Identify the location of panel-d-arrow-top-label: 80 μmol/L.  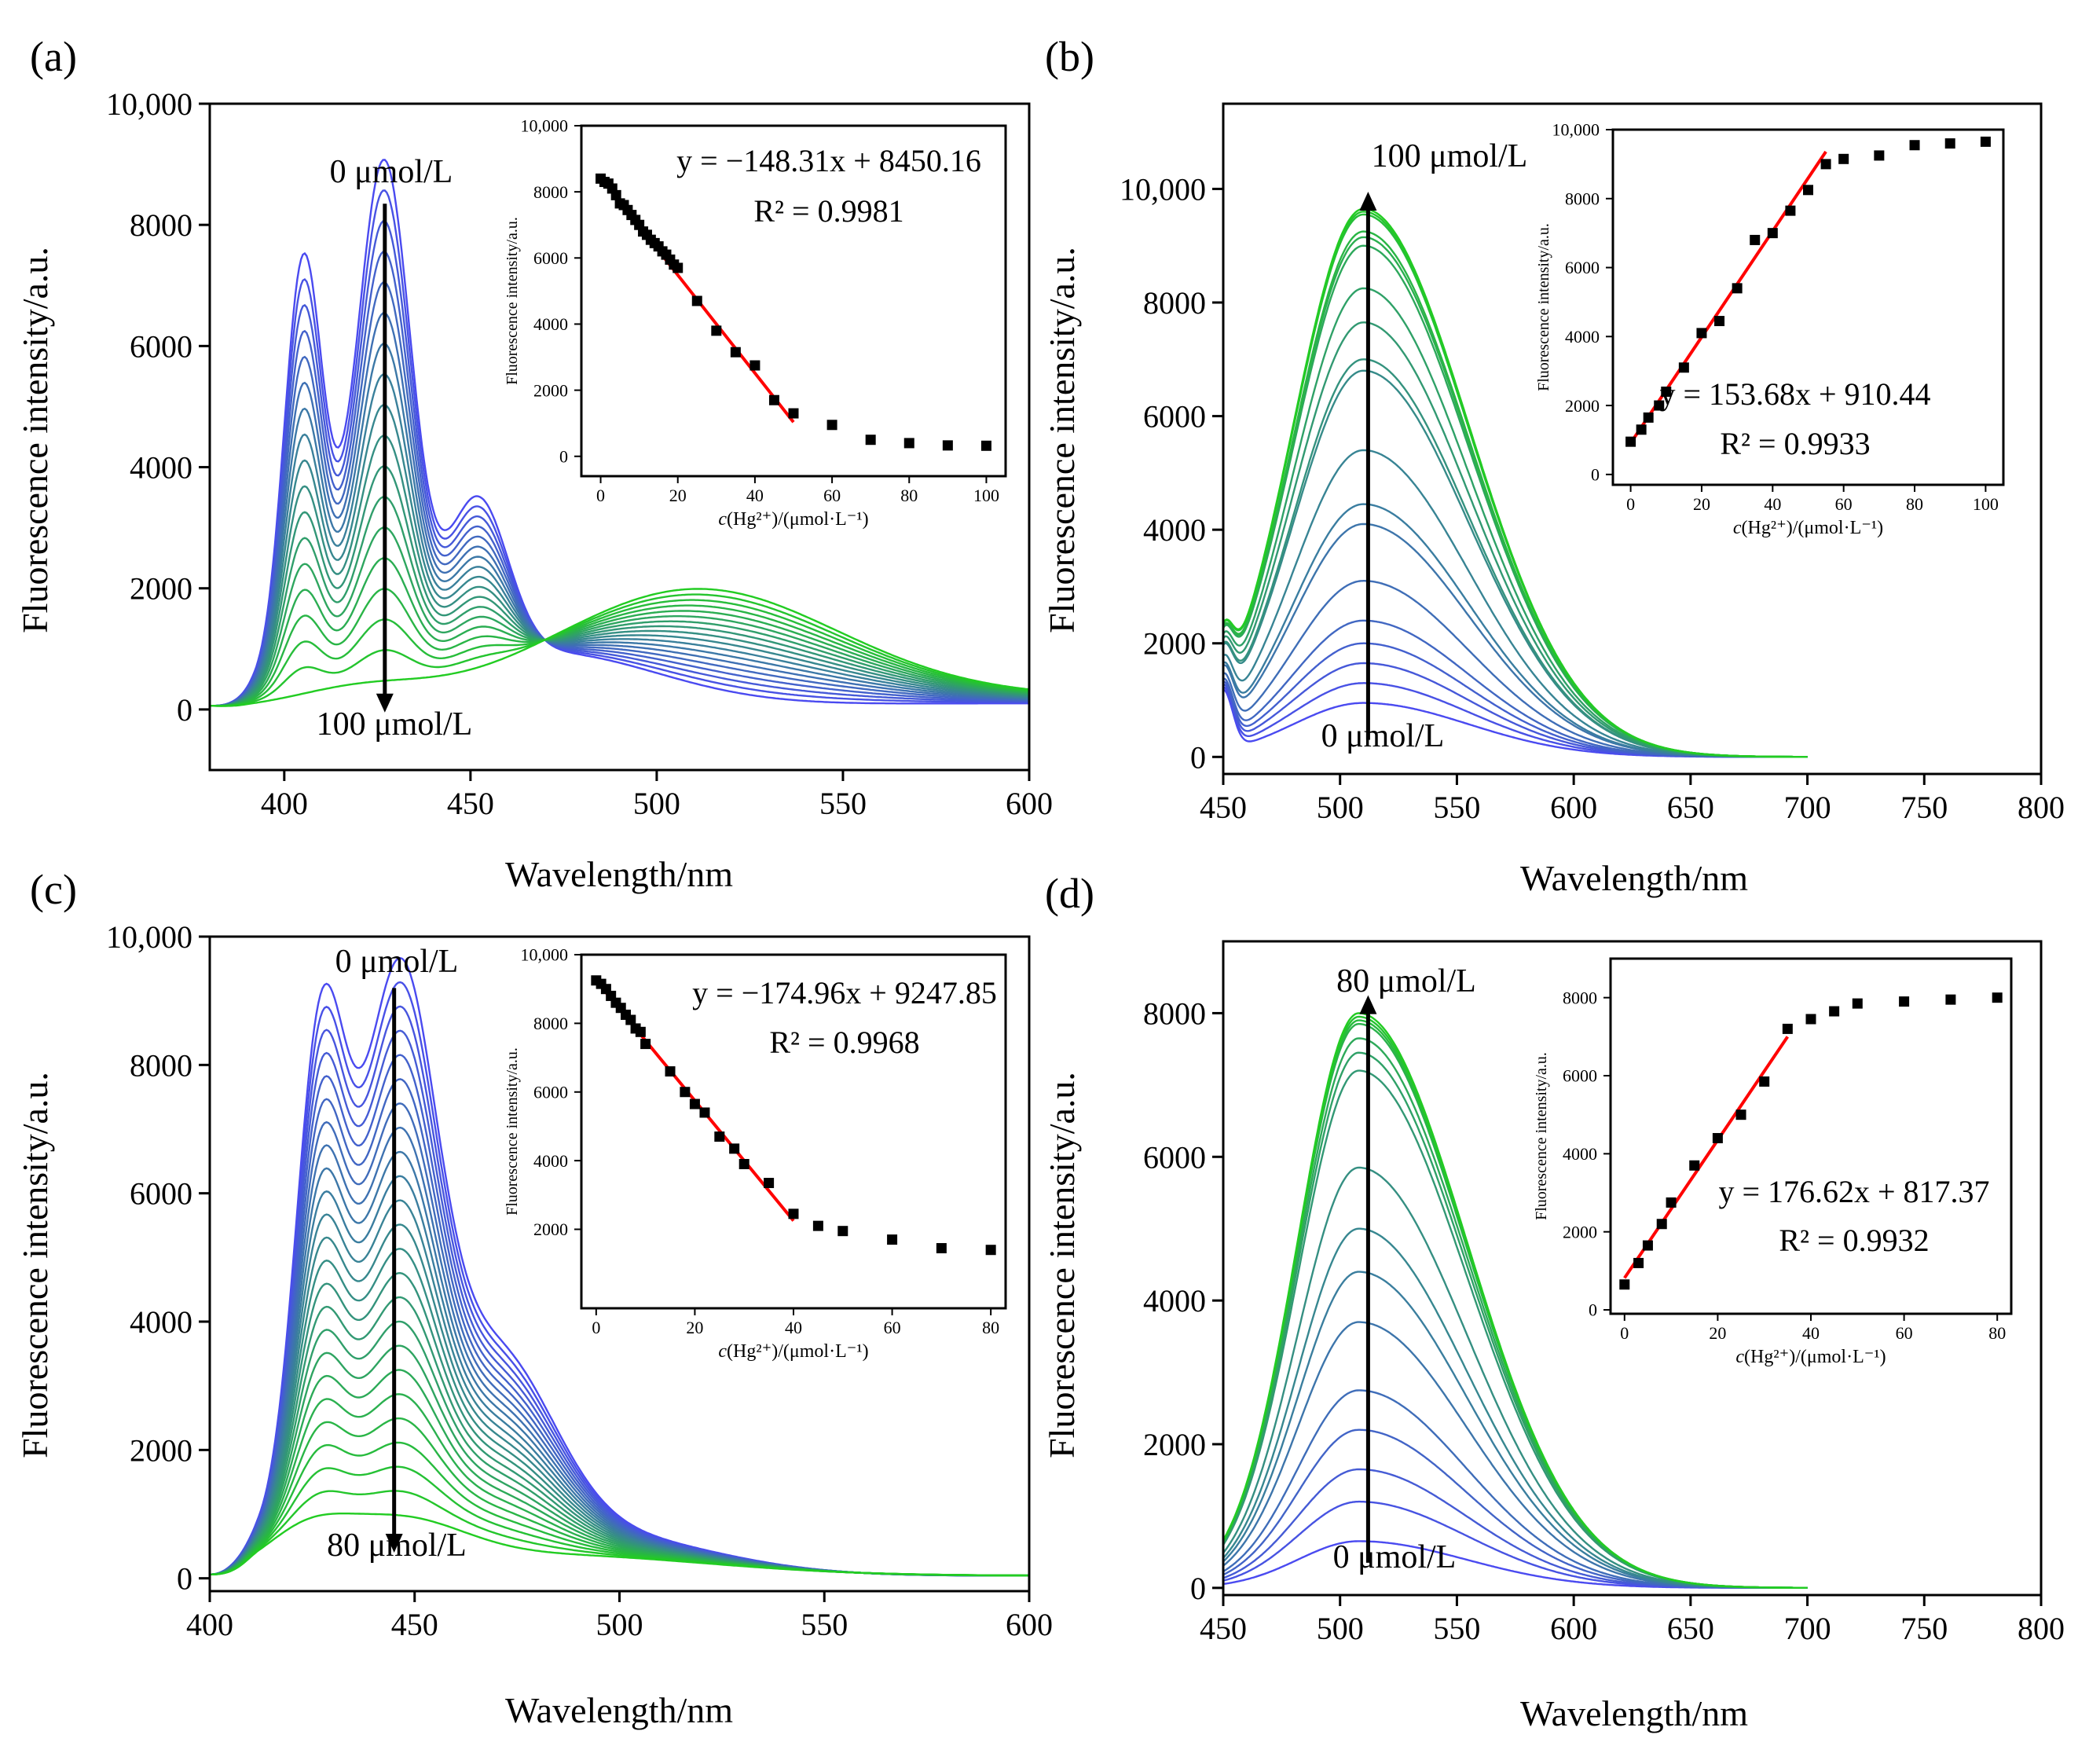
(1406, 981).